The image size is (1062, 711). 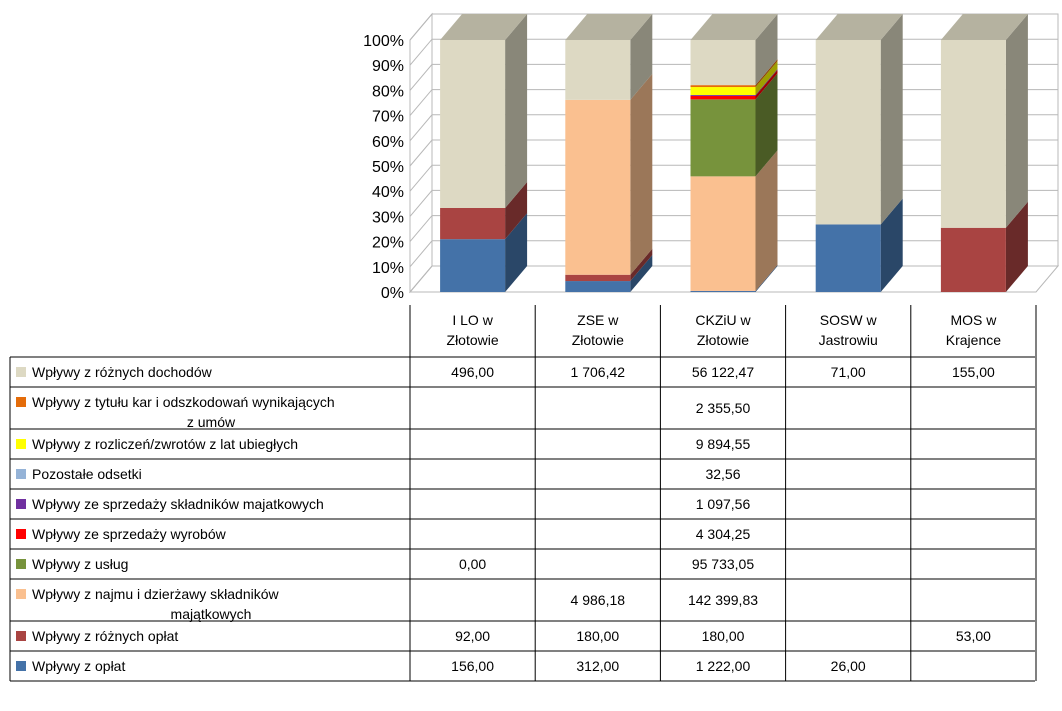 I want to click on data-label: 26,00, so click(x=848, y=666).